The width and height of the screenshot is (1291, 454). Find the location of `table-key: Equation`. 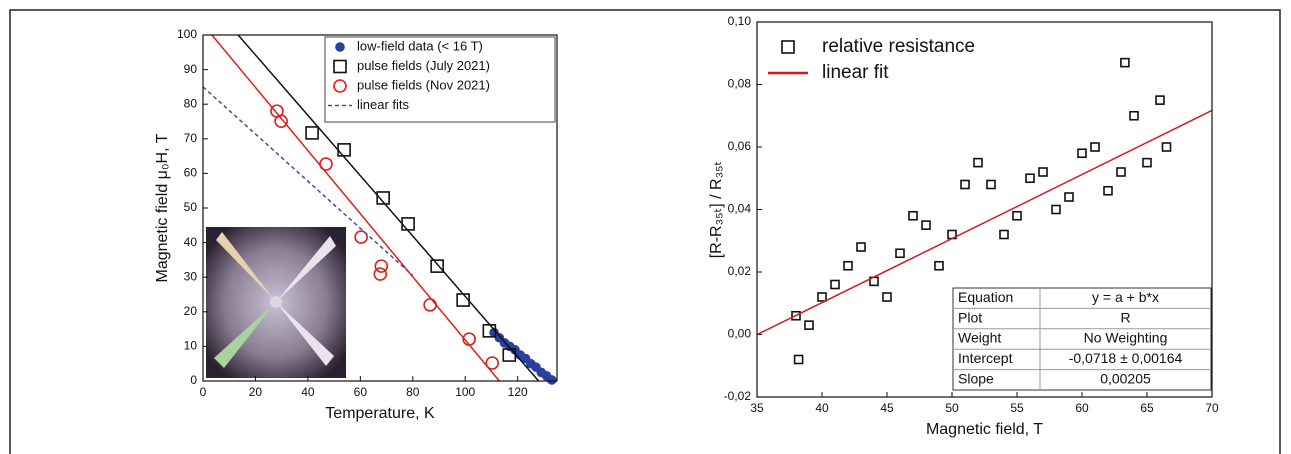

table-key: Equation is located at coordinates (985, 297).